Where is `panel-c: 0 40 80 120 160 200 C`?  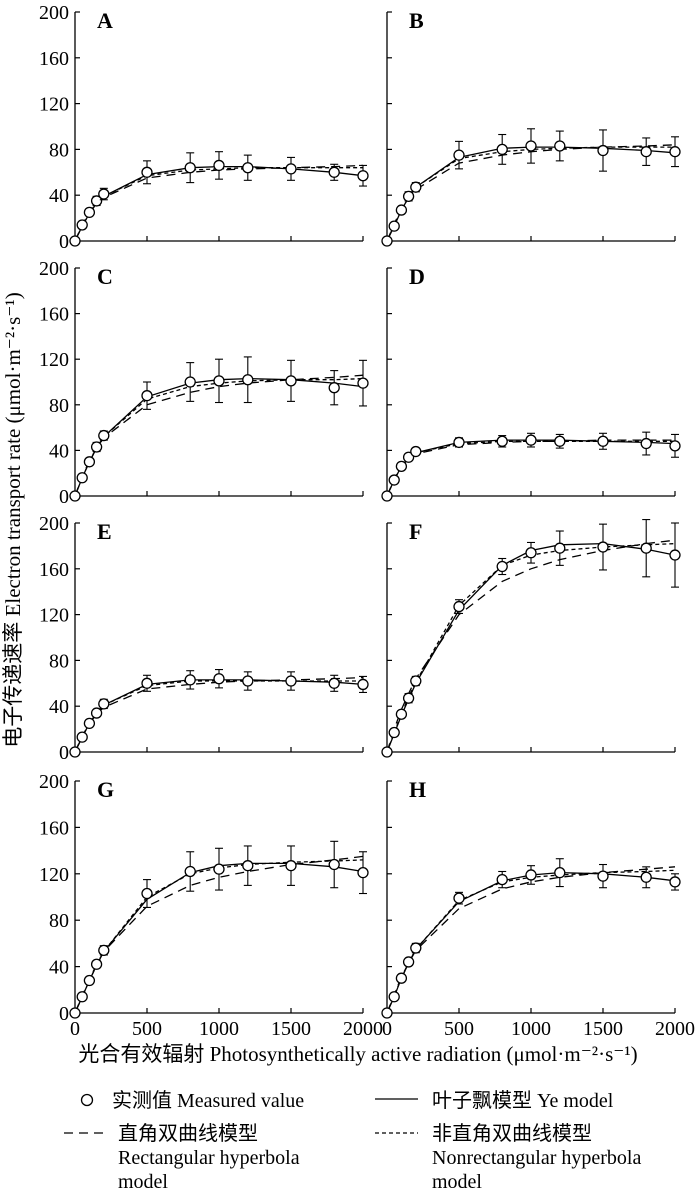
panel-c: 0 40 80 120 160 200 C is located at coordinates (204, 383).